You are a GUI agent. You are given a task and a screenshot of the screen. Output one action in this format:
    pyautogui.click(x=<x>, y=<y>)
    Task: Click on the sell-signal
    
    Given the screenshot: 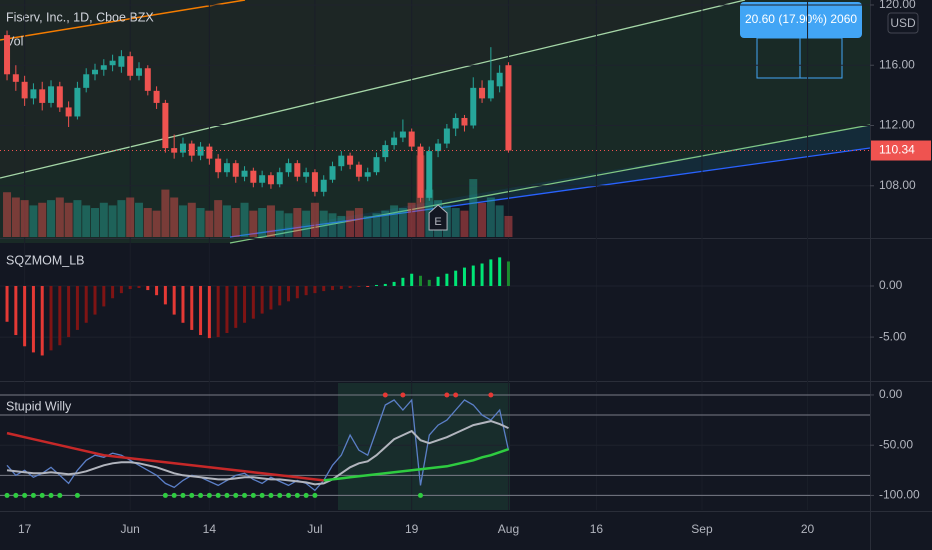 What is the action you would take?
    pyautogui.click(x=447, y=395)
    